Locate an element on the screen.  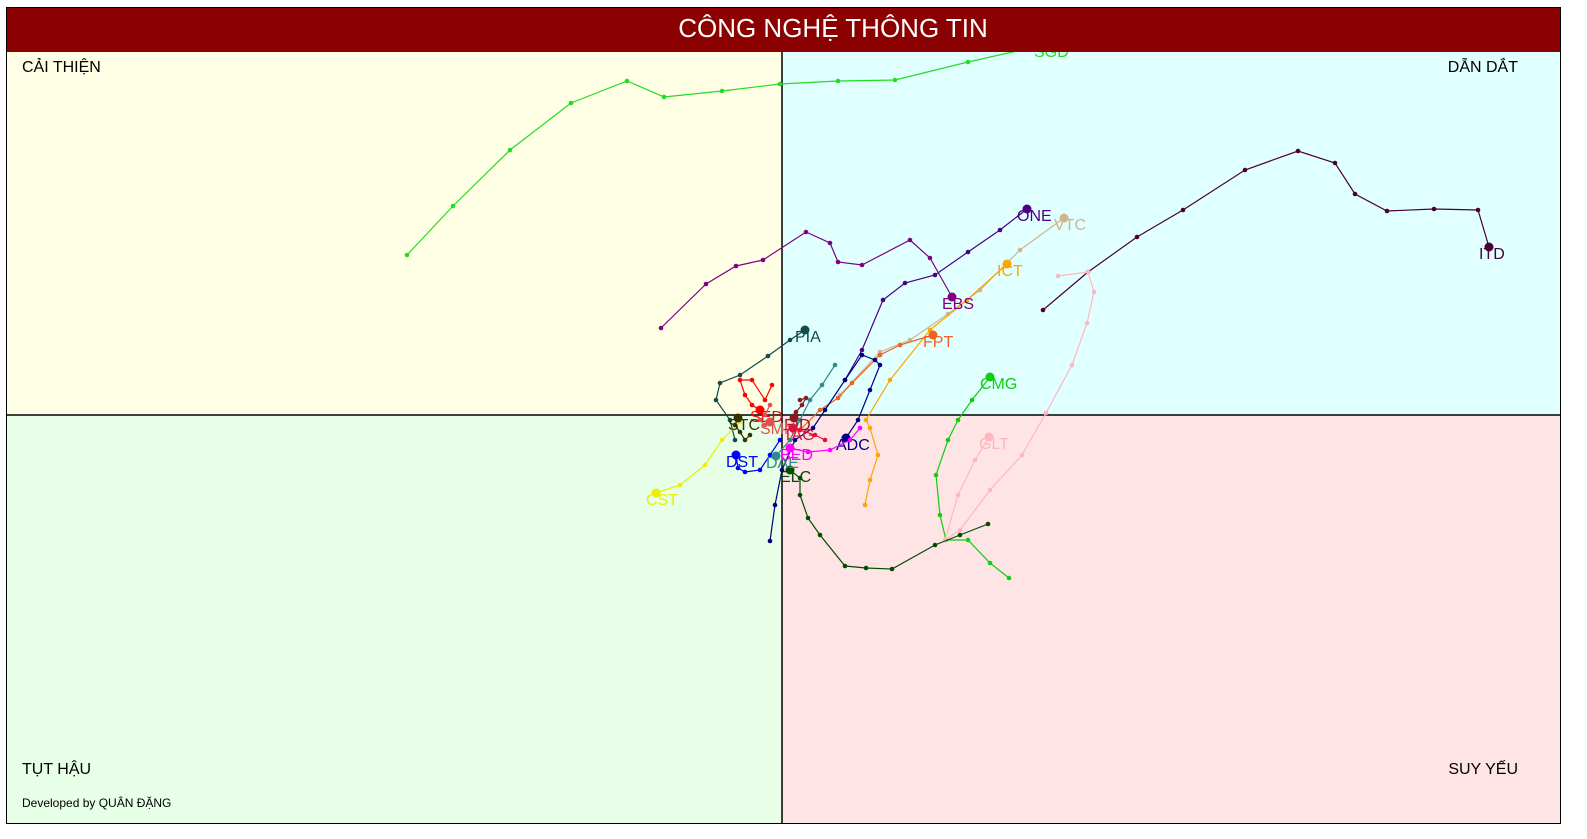
series: CST is located at coordinates (694, 464).